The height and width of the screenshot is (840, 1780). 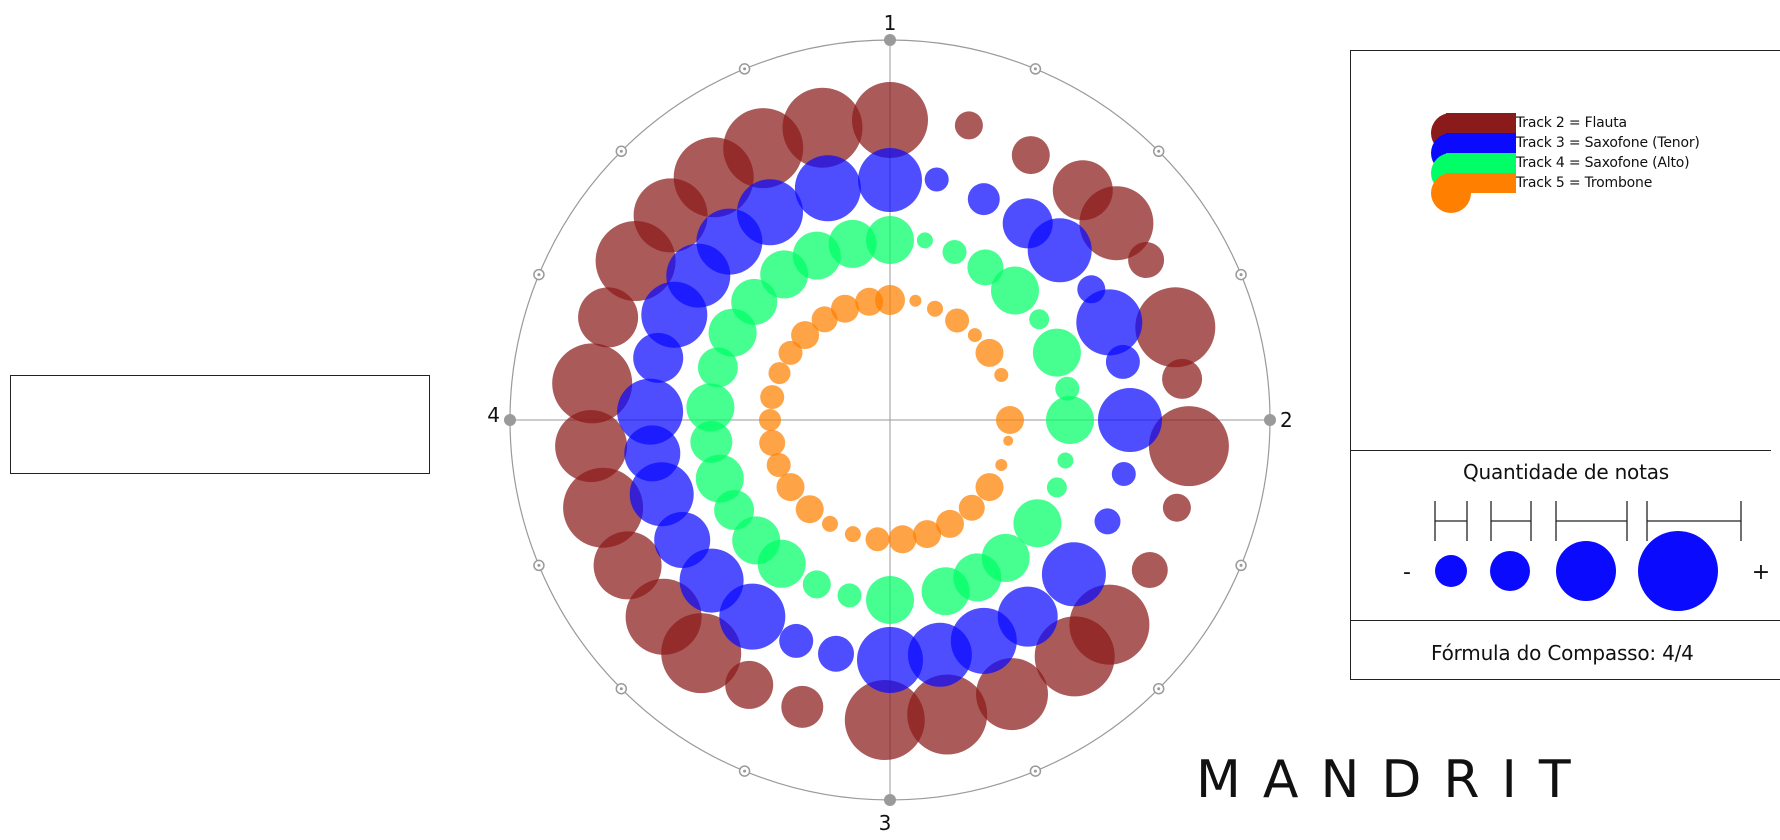 I want to click on size-legend-max: +, so click(x=1761, y=572).